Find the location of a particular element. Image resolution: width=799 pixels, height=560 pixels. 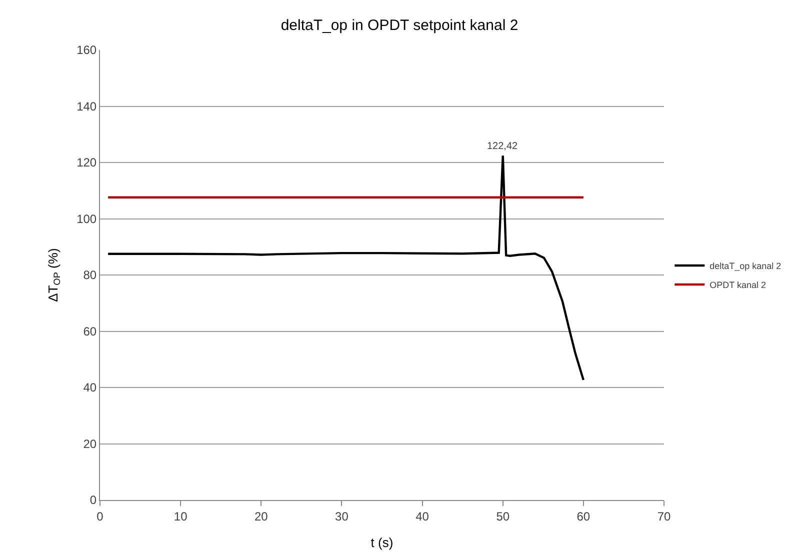

x-axis-title: t (s) is located at coordinates (382, 542).